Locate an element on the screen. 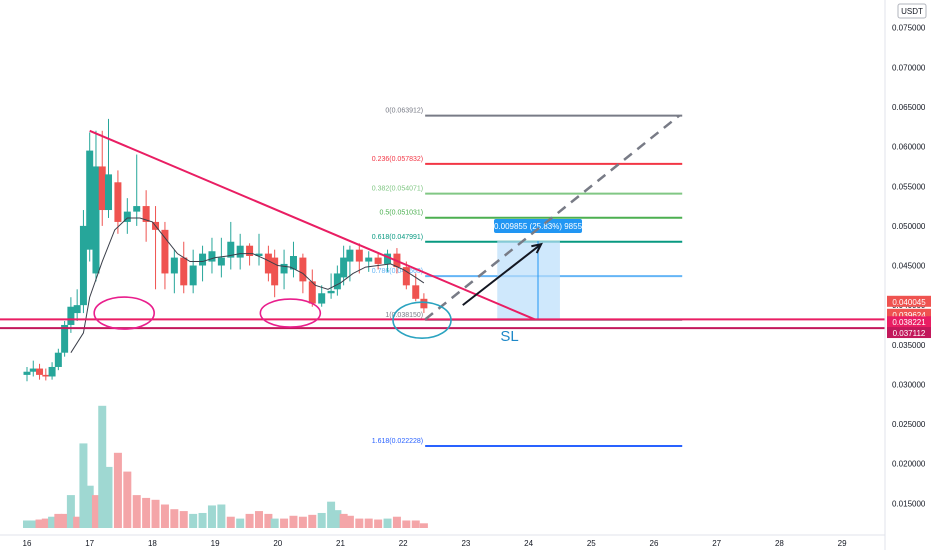 Image resolution: width=932 pixels, height=550 pixels. price-badge-label: 0.040045 is located at coordinates (909, 302).